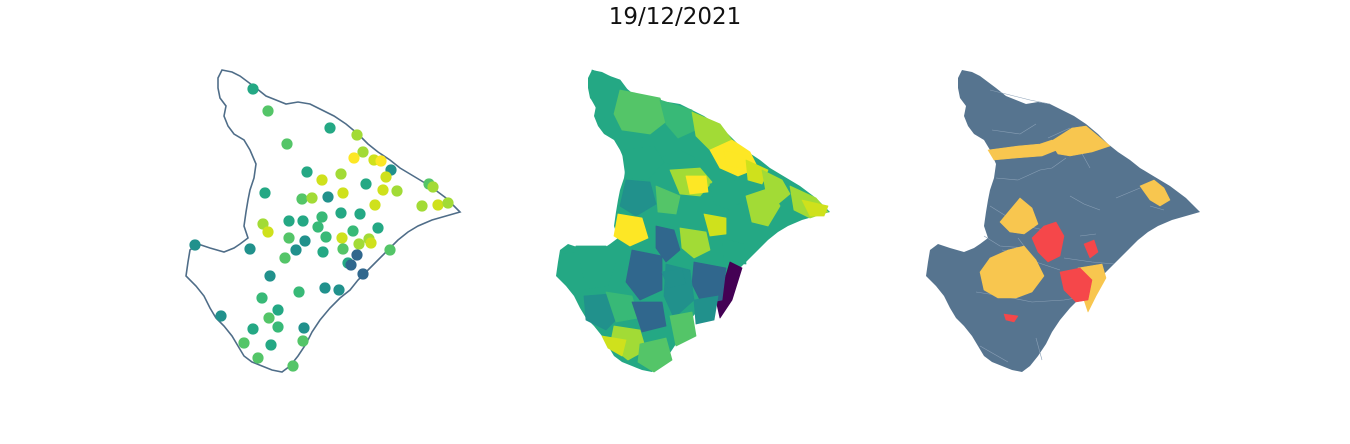 This screenshot has width=1350, height=444. I want to click on state-fill-base, so click(1063, 221).